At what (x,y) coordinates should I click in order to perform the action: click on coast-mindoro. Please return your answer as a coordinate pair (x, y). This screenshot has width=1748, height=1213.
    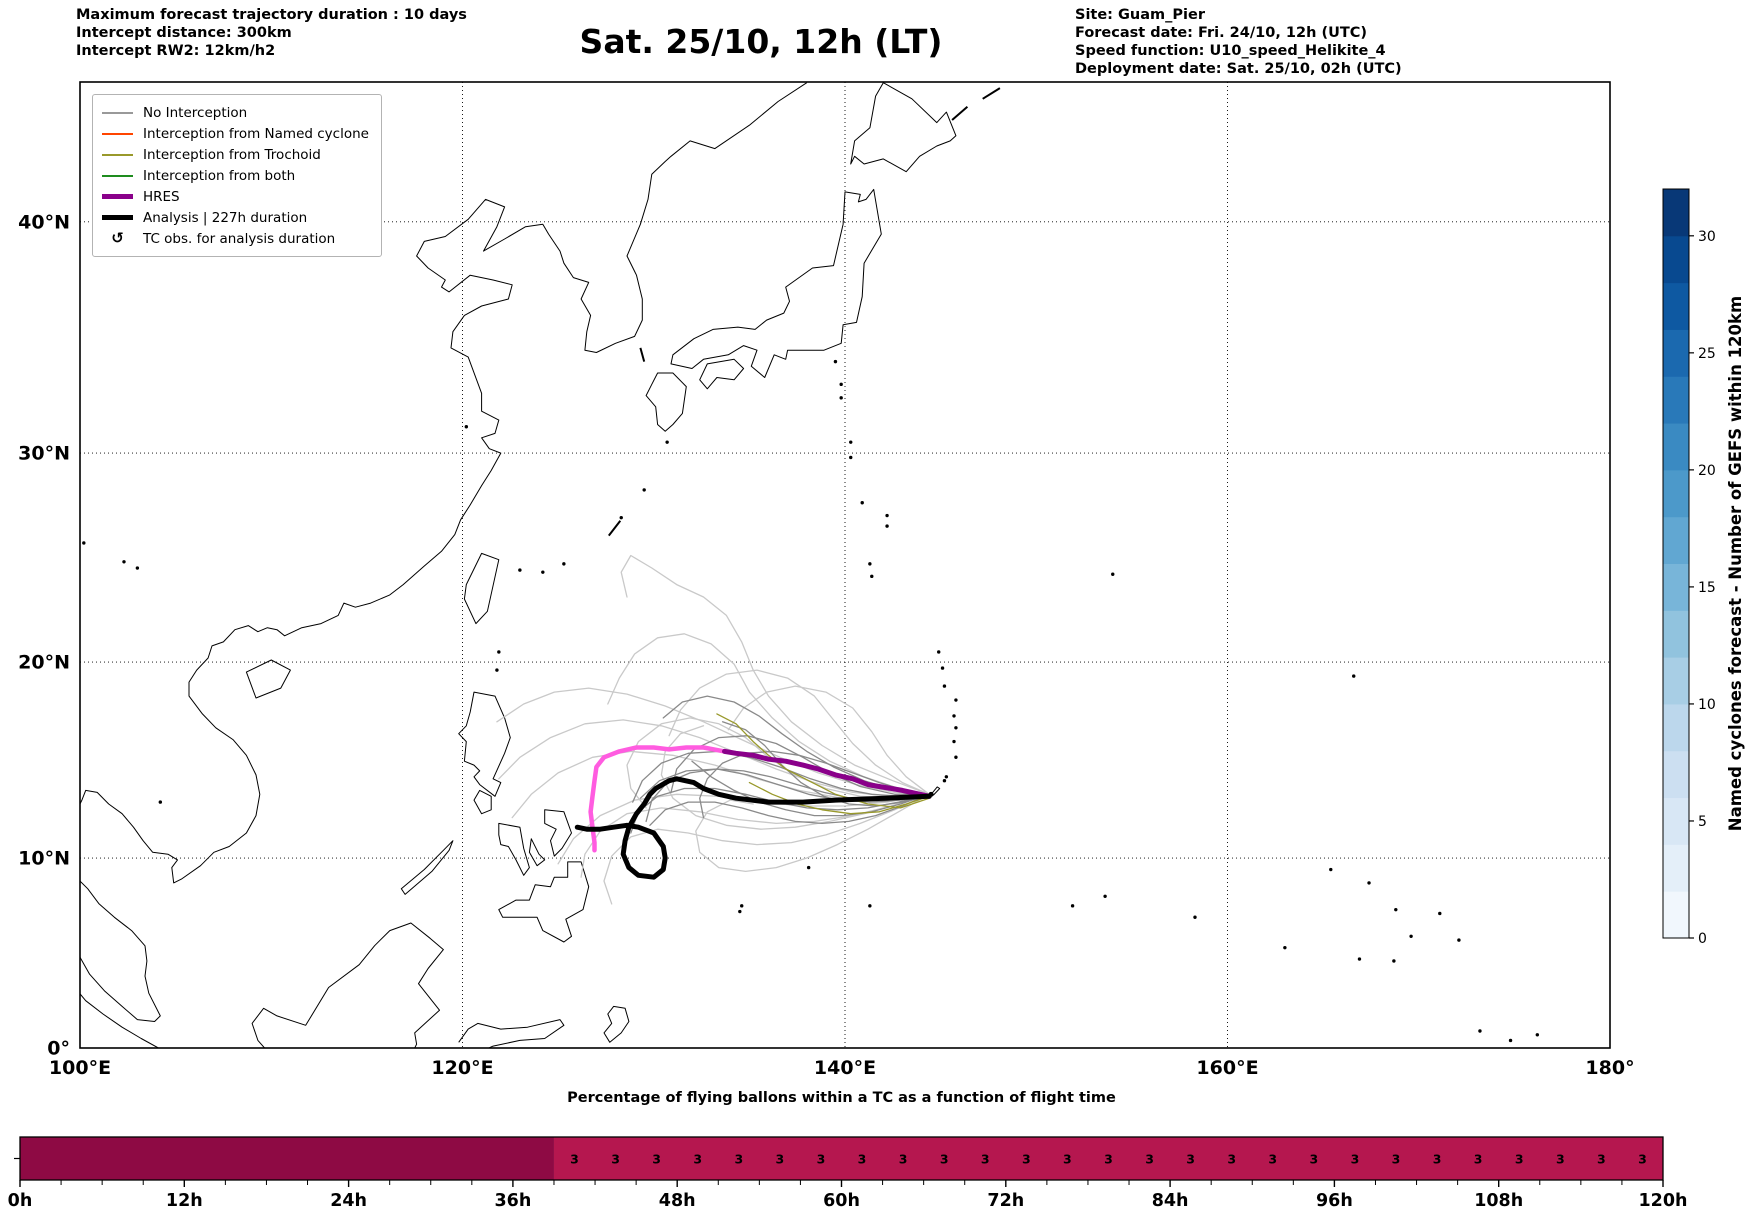
    Looking at the image, I should click on (482, 802).